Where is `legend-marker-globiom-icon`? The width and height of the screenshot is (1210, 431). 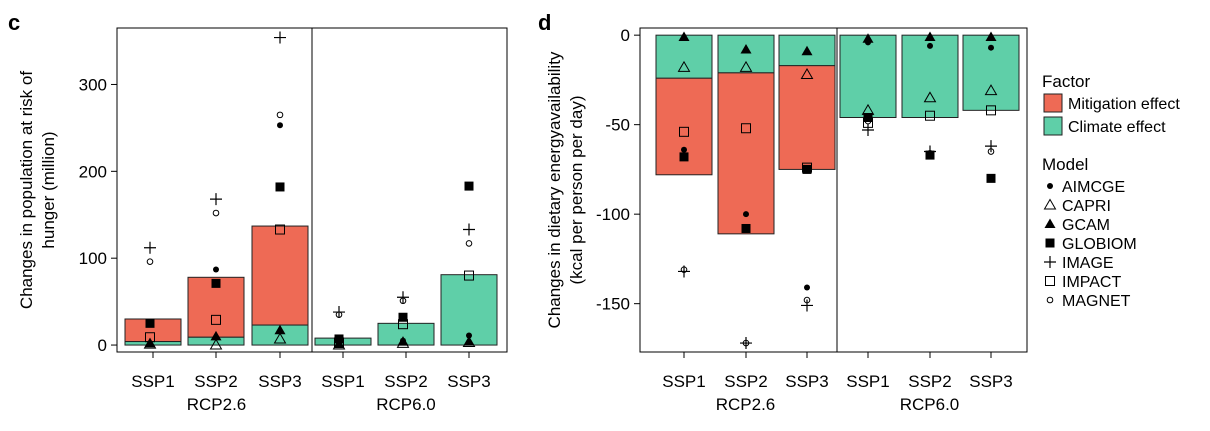
legend-marker-globiom-icon is located at coordinates (1050, 243).